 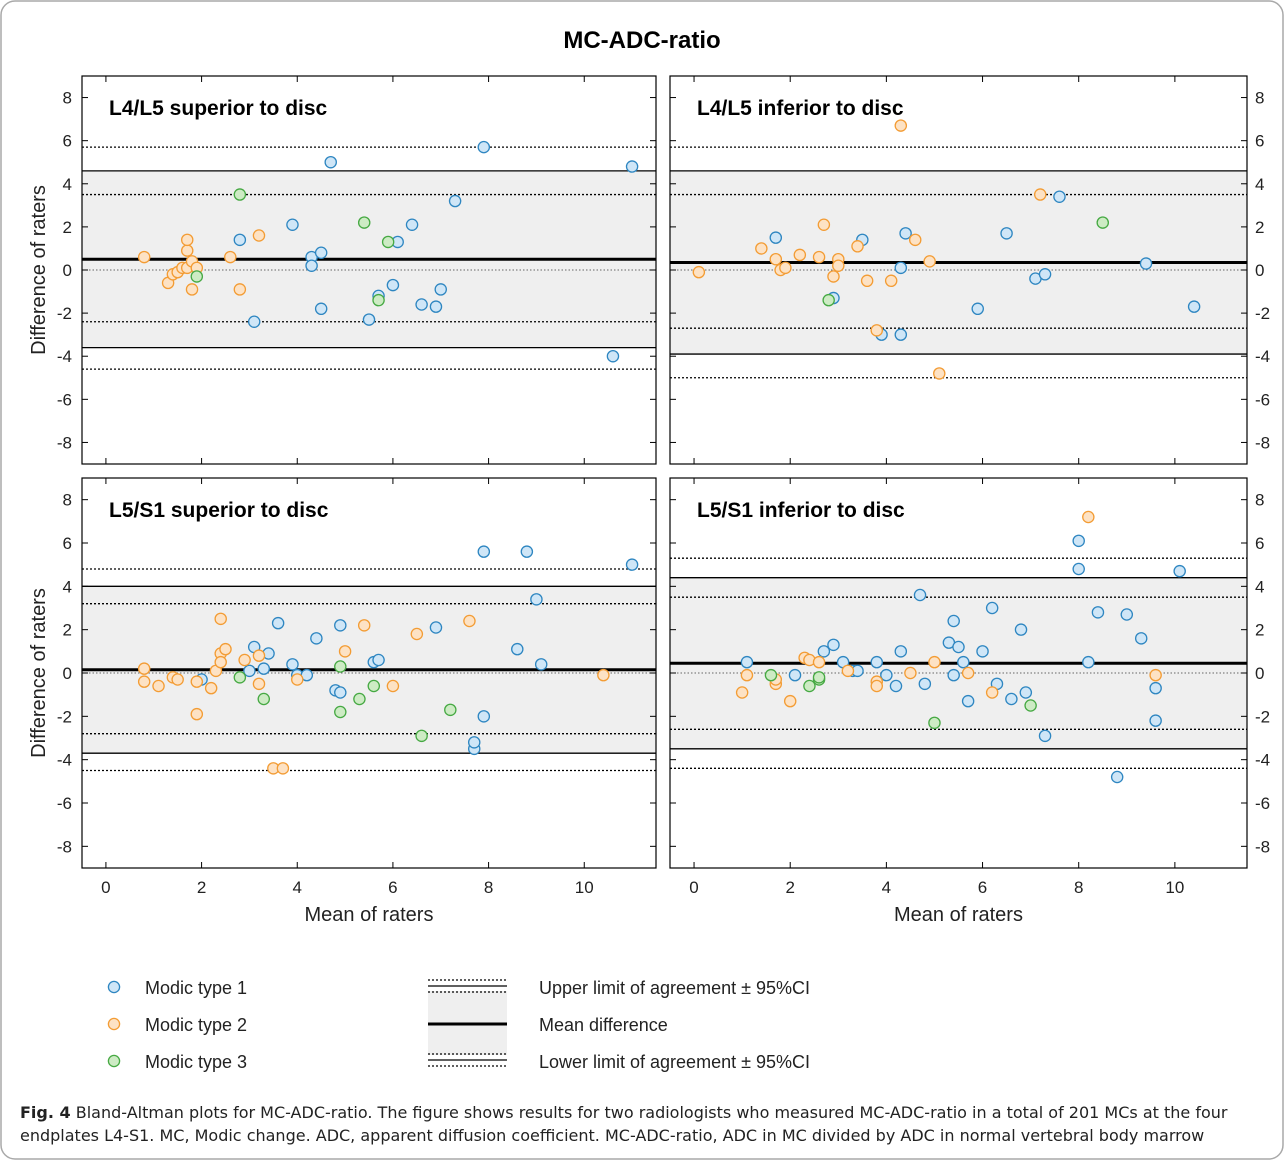 What do you see at coordinates (196, 1025) in the screenshot?
I see `legend-label: Modic type 2` at bounding box center [196, 1025].